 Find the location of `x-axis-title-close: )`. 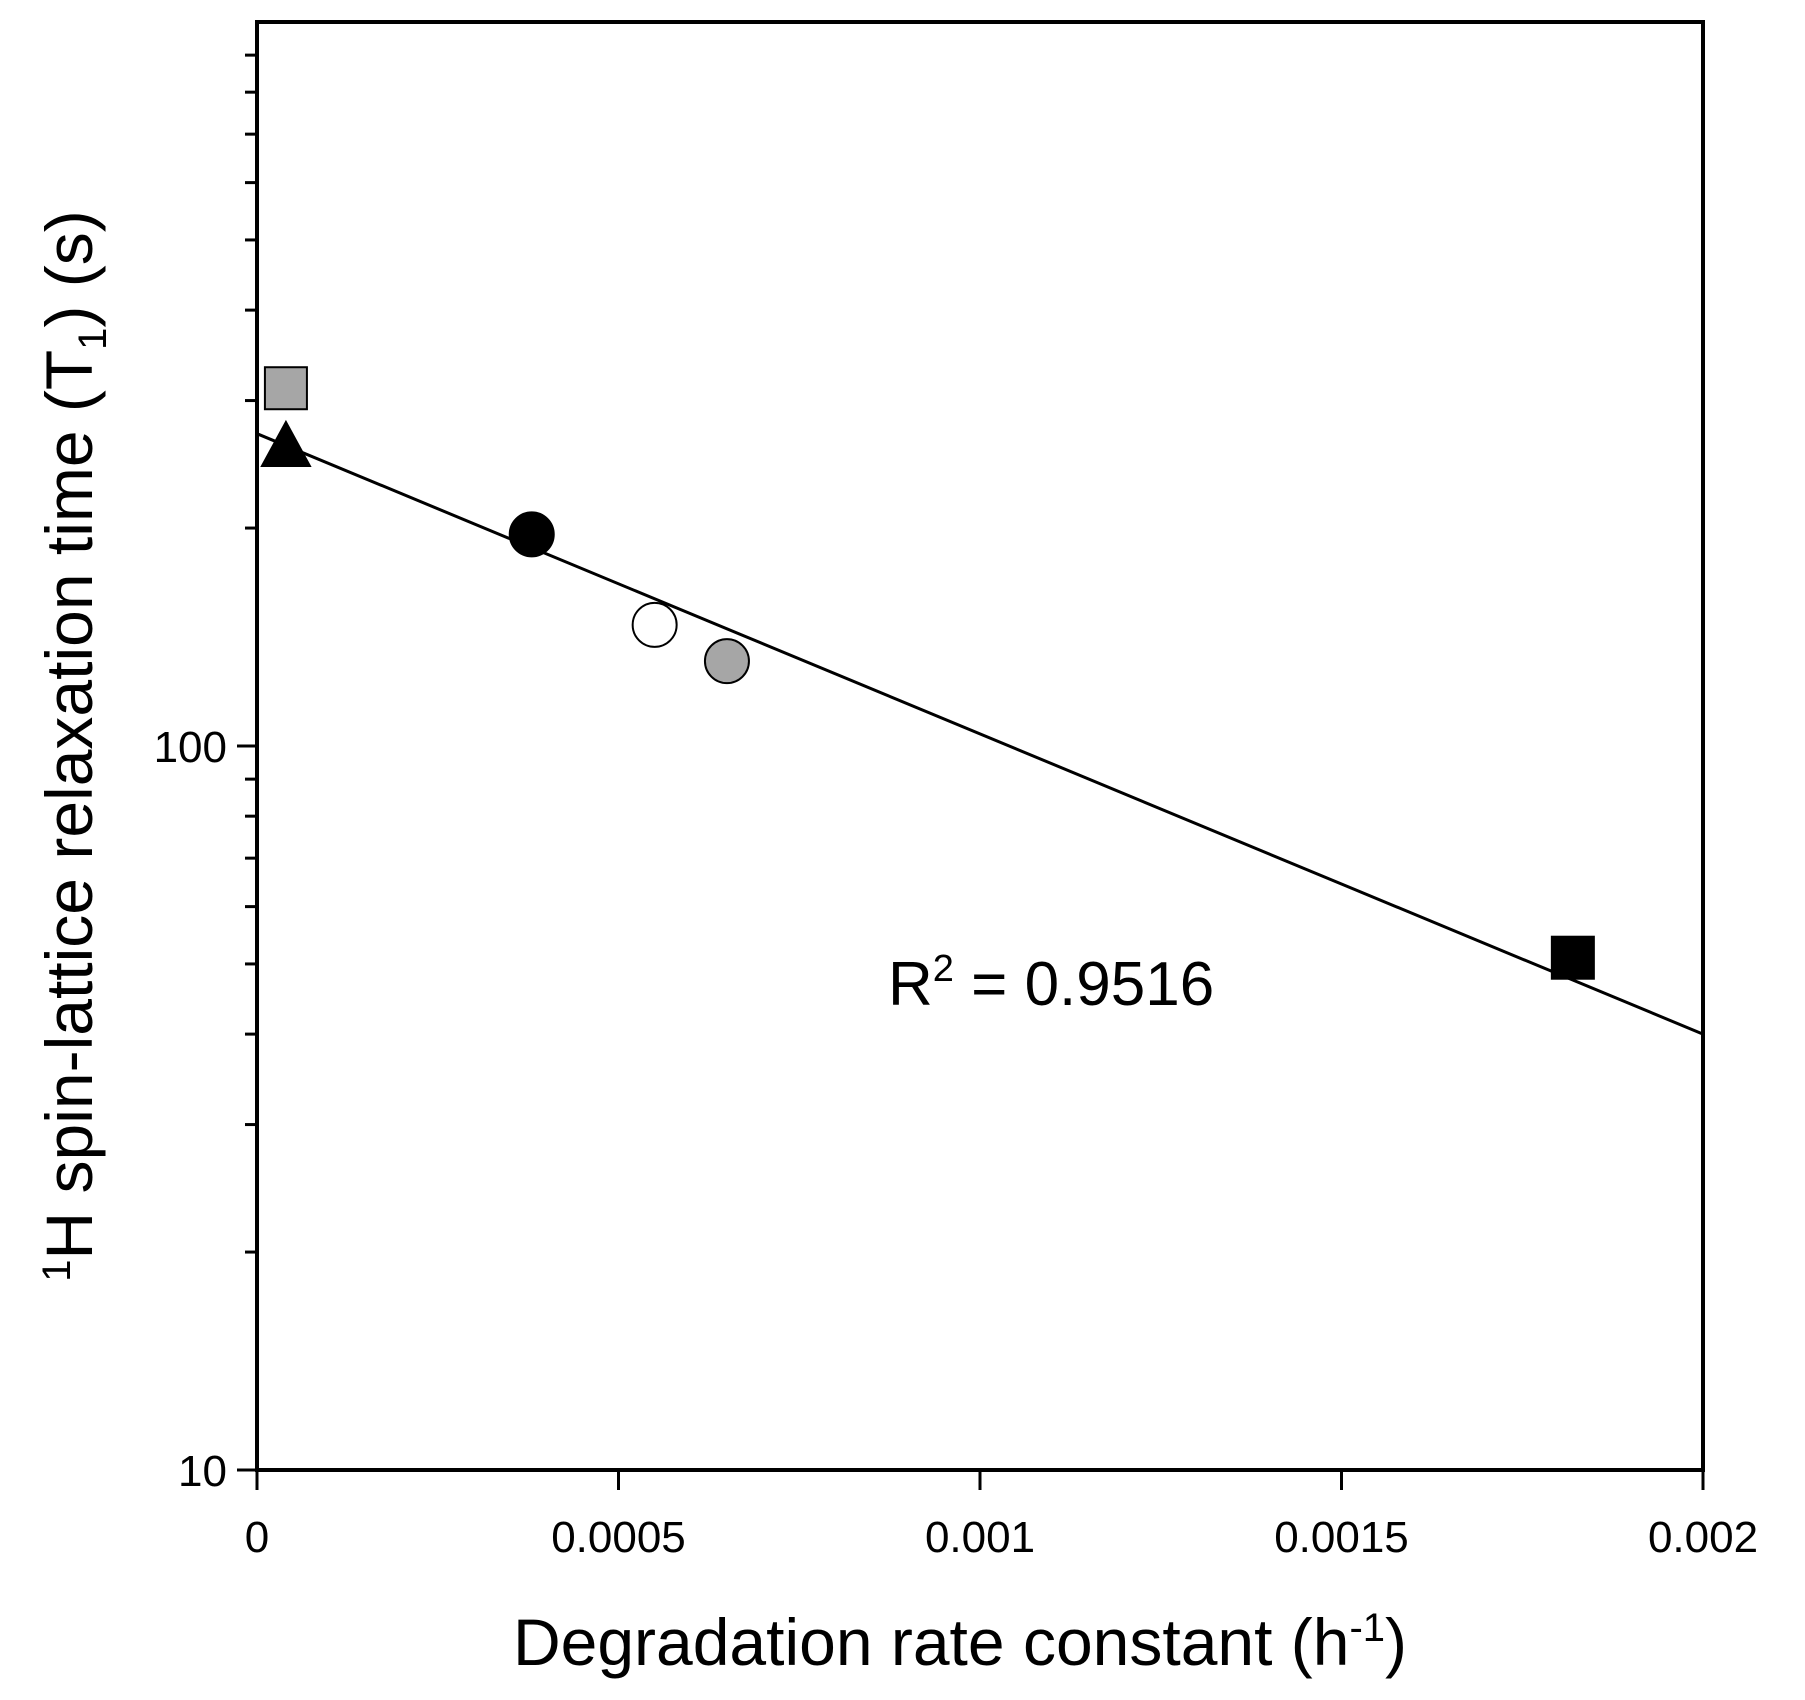

x-axis-title-close: ) is located at coordinates (1396, 1642).